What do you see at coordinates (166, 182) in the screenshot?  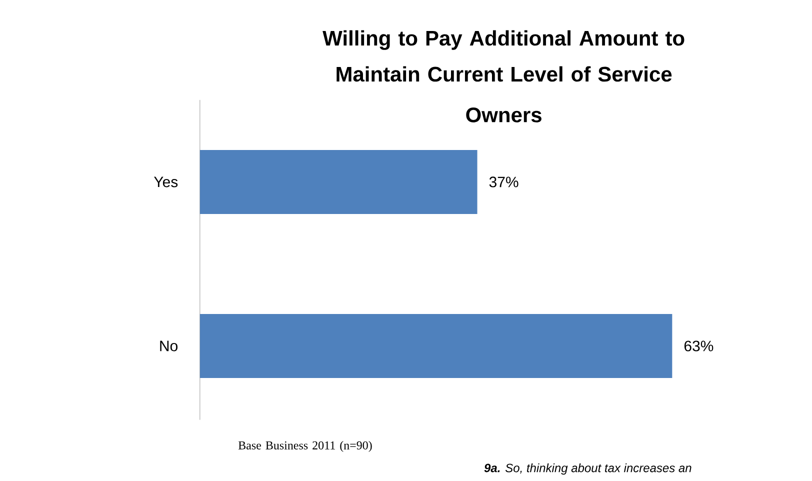 I see `y-tick-label: Yes` at bounding box center [166, 182].